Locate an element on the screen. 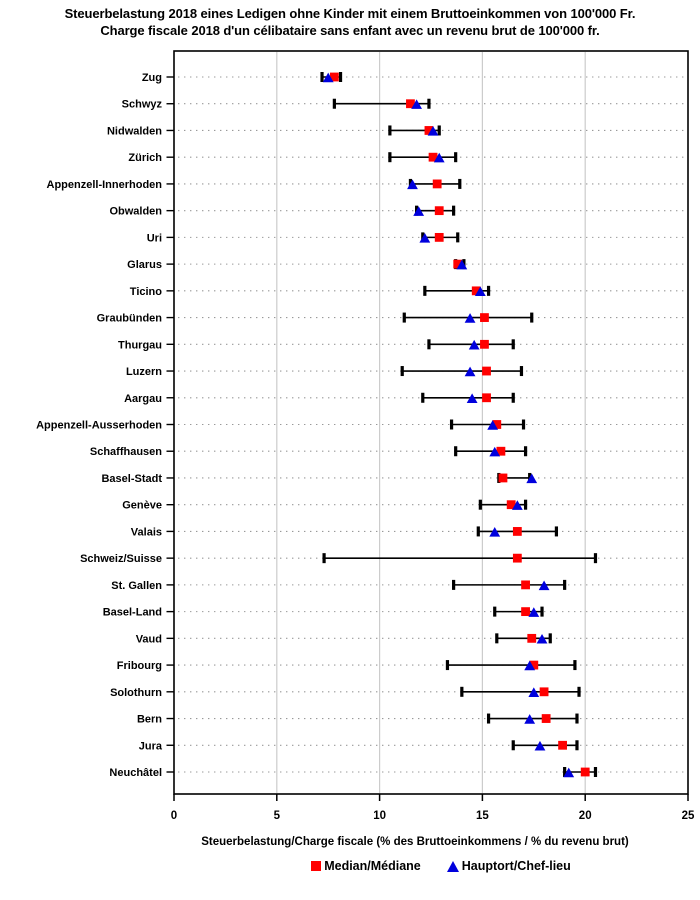 This screenshot has width=700, height=900. canton-label: Jura is located at coordinates (151, 746).